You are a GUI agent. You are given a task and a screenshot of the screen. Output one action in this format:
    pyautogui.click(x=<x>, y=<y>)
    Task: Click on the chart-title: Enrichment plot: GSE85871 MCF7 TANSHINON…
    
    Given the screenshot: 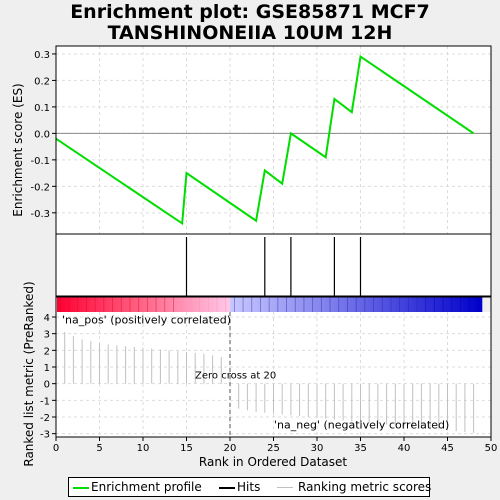 What is the action you would take?
    pyautogui.click(x=250, y=23)
    